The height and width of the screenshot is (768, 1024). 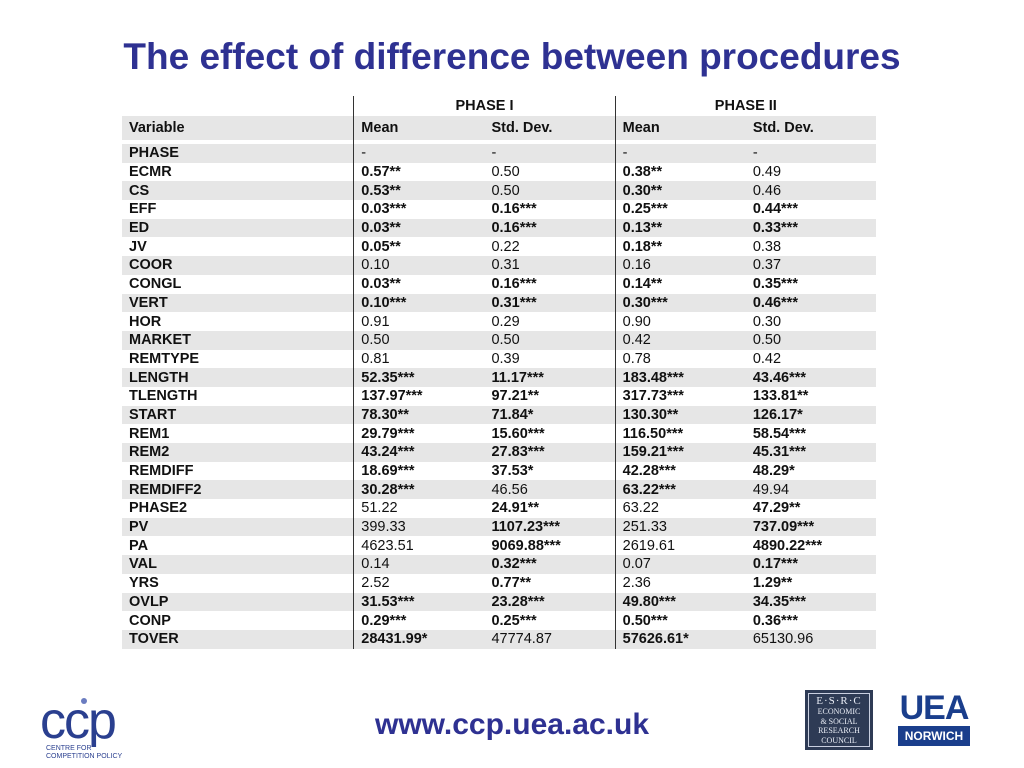 What do you see at coordinates (238, 228) in the screenshot?
I see `variable-cell: ED` at bounding box center [238, 228].